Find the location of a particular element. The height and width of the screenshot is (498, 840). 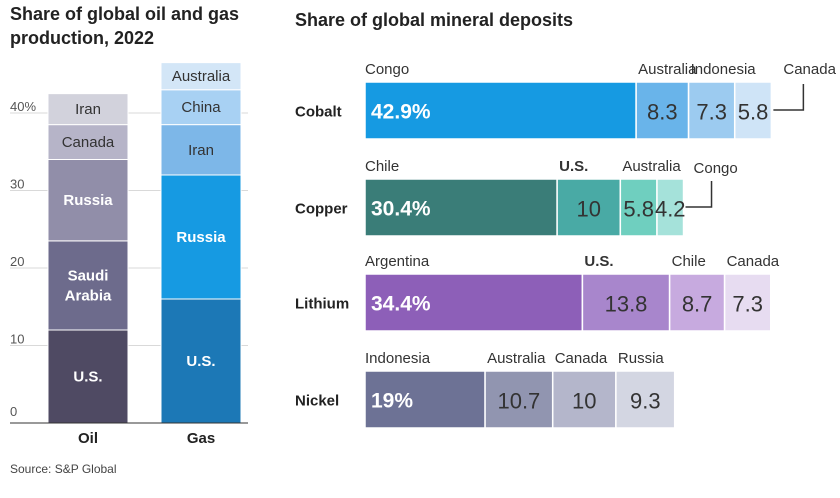

bar-segment-gas-russia is located at coordinates (201, 237).